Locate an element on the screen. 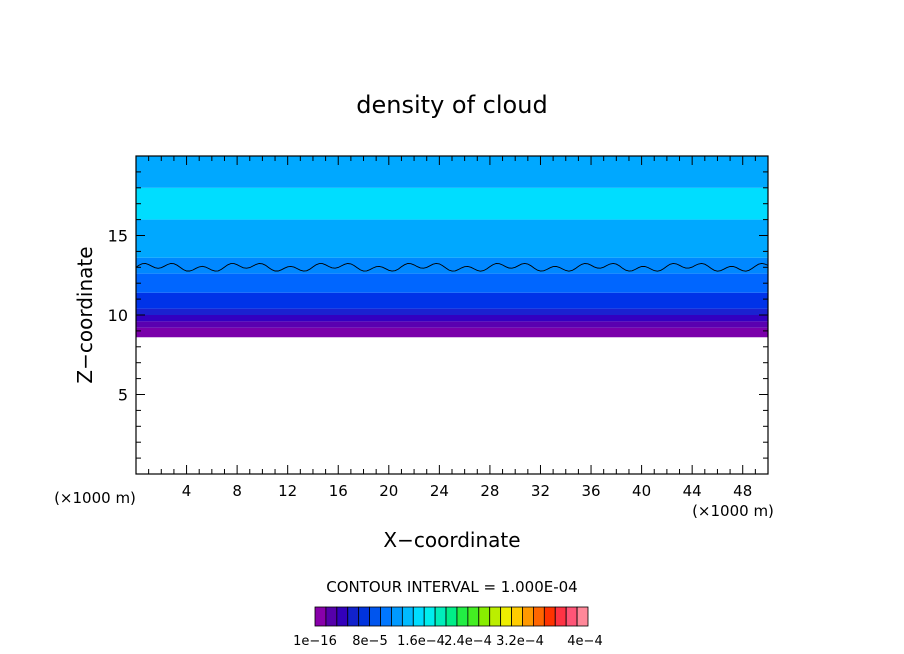 This screenshot has height=654, width=904. x-tick-label: 8 is located at coordinates (237, 491).